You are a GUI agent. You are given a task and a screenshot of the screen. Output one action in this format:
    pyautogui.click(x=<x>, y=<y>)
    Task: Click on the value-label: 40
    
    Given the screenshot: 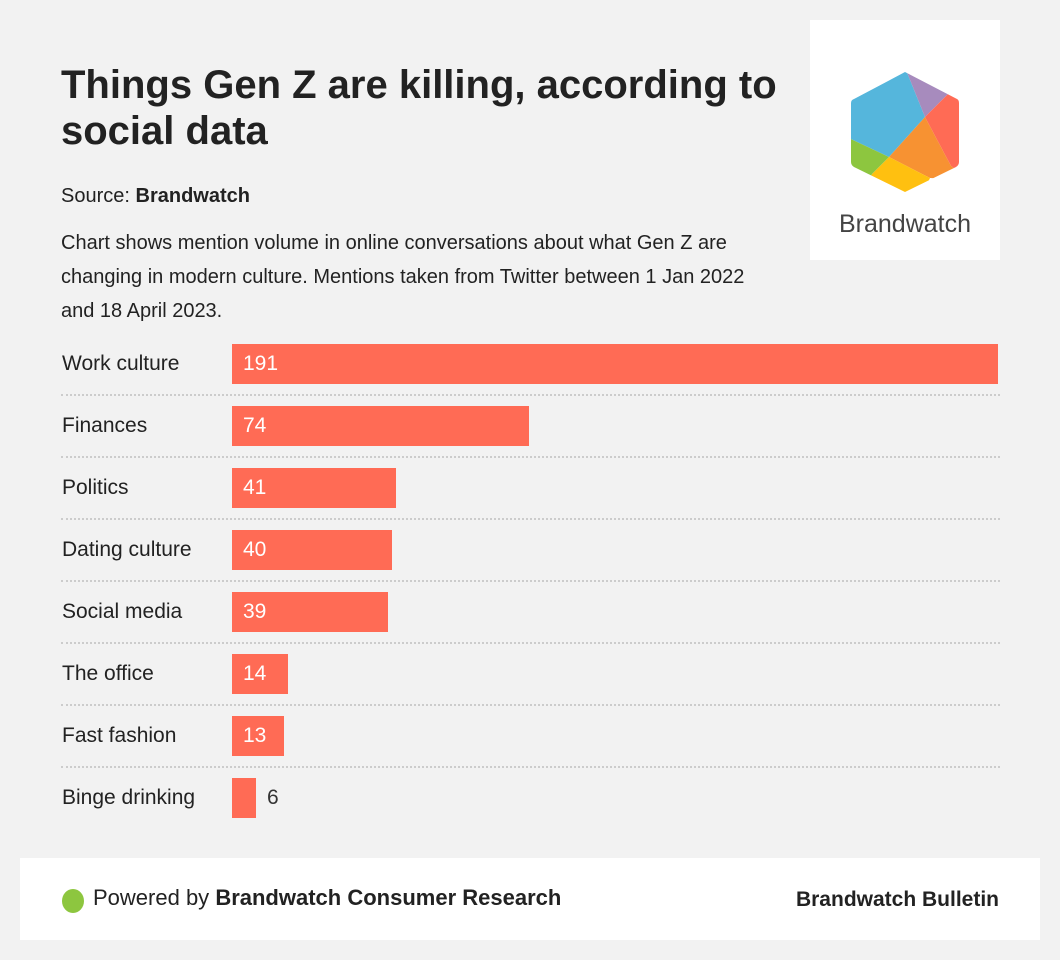 What is the action you would take?
    pyautogui.click(x=255, y=549)
    